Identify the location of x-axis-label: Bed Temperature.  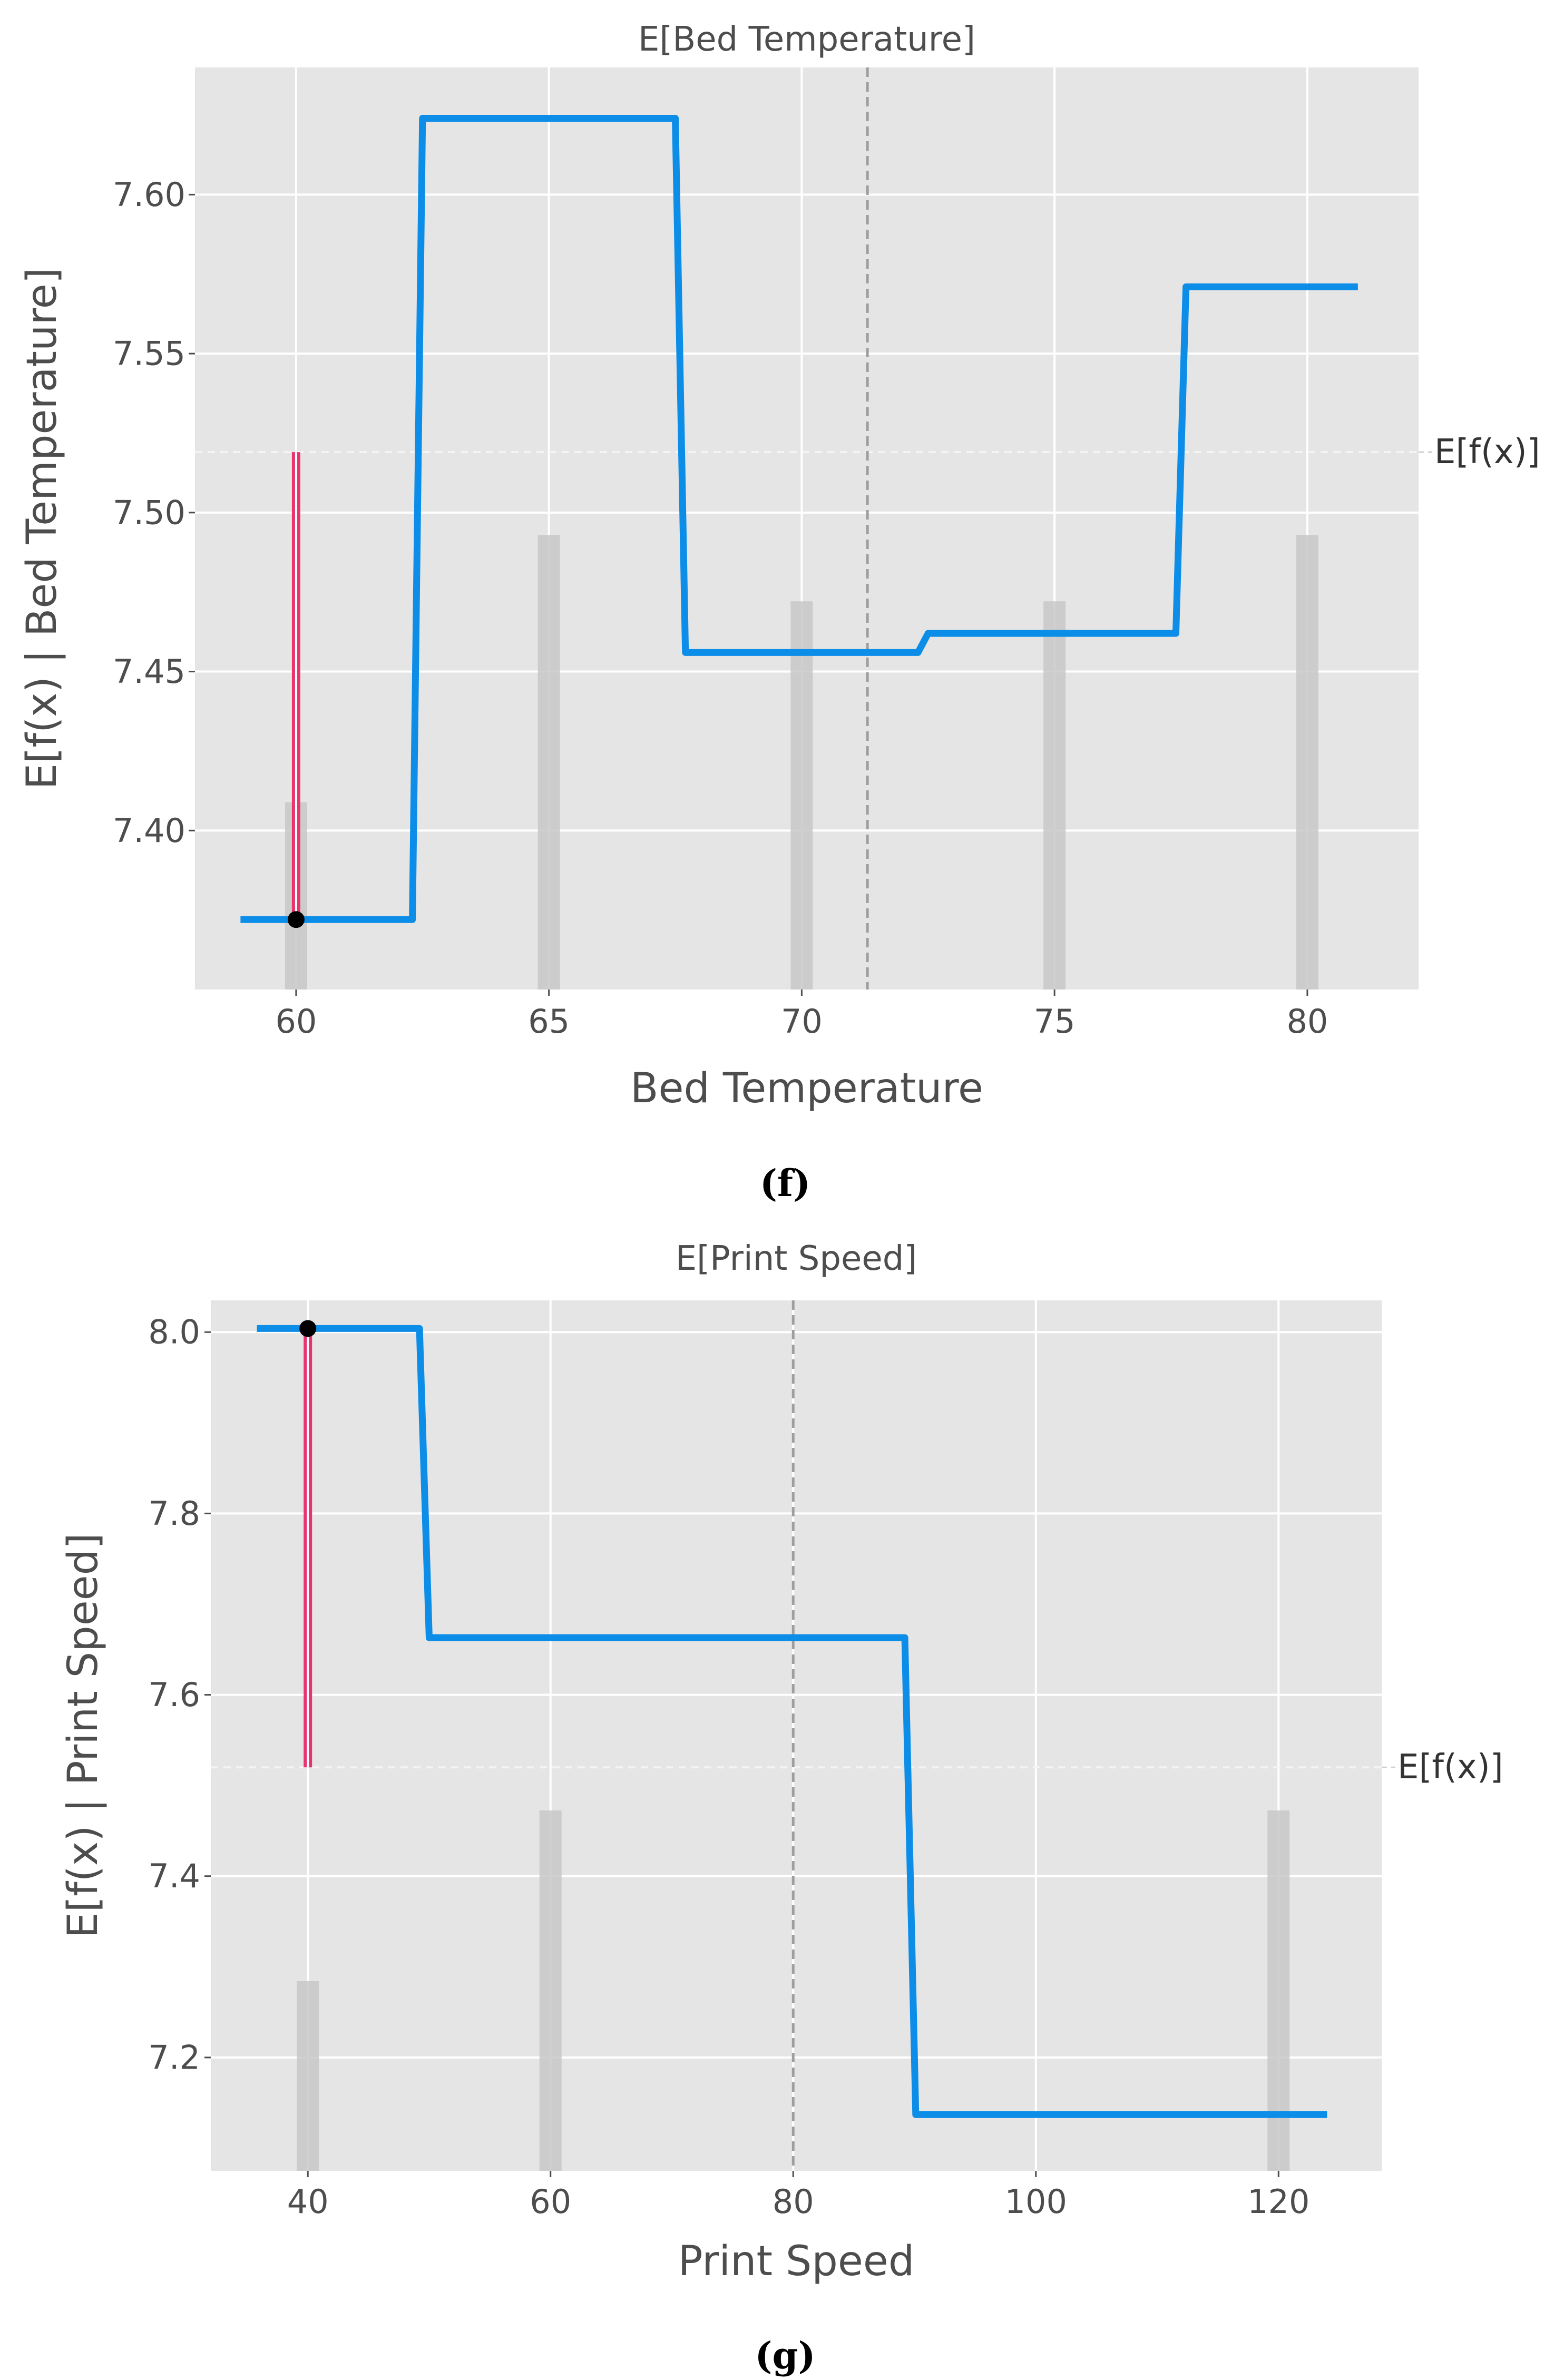
(807, 1088).